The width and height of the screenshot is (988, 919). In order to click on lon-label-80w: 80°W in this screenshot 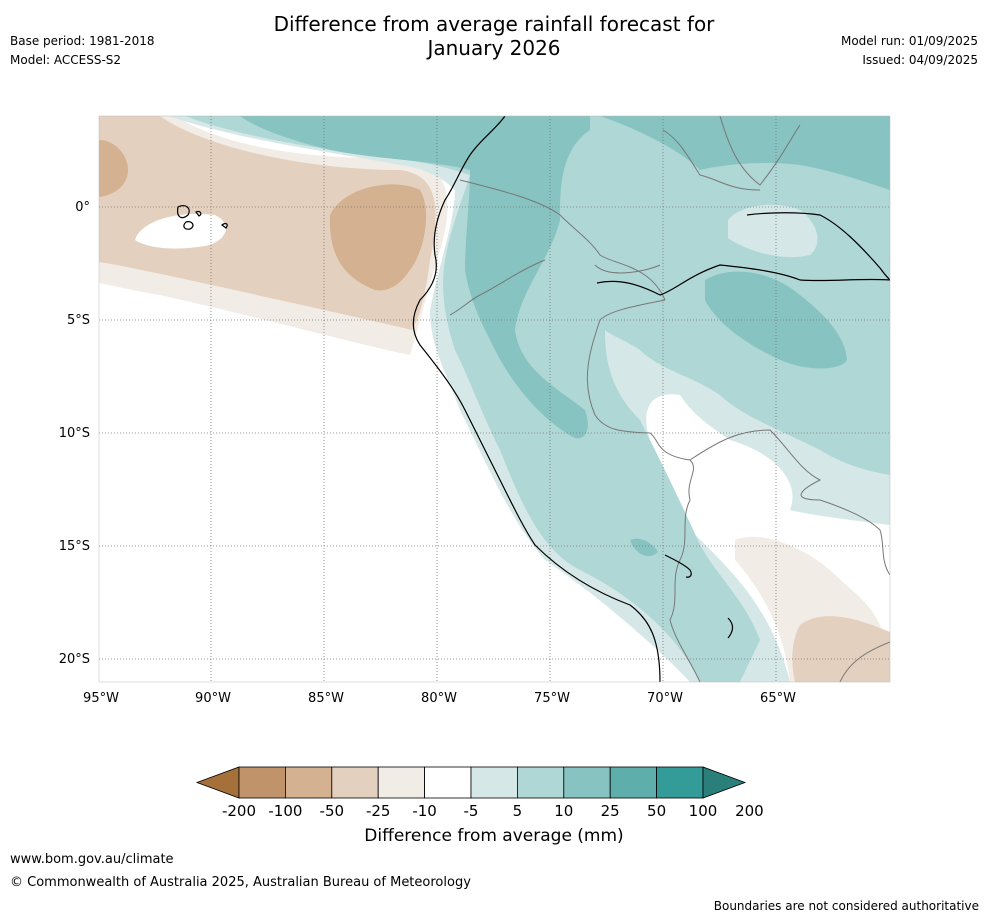, I will do `click(439, 698)`.